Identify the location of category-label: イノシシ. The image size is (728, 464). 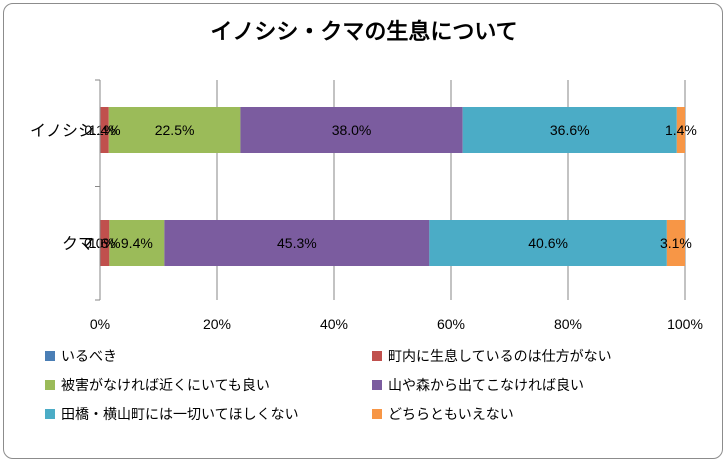
(62, 130).